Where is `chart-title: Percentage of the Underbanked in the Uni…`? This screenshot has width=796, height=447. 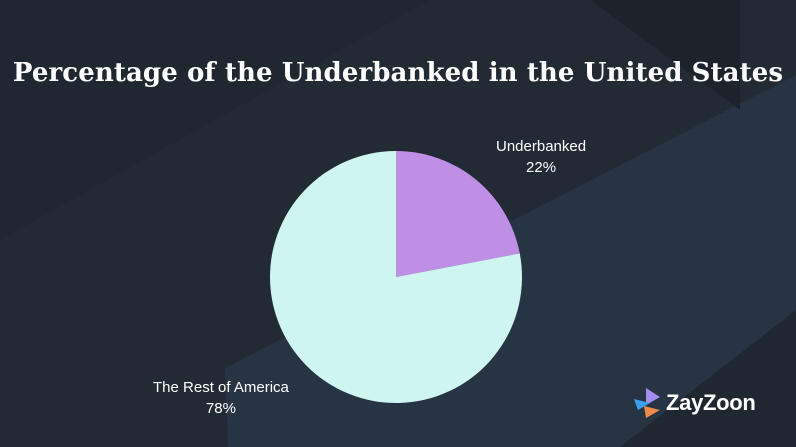 chart-title: Percentage of the Underbanked in the Uni… is located at coordinates (398, 73).